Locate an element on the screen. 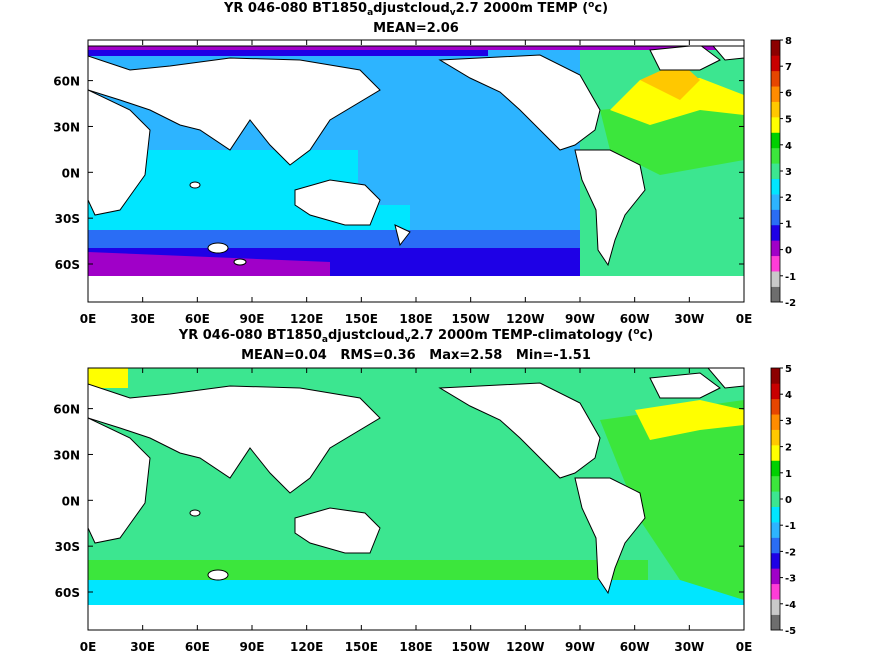  colorbar-tick-label: -5 is located at coordinates (790, 631).